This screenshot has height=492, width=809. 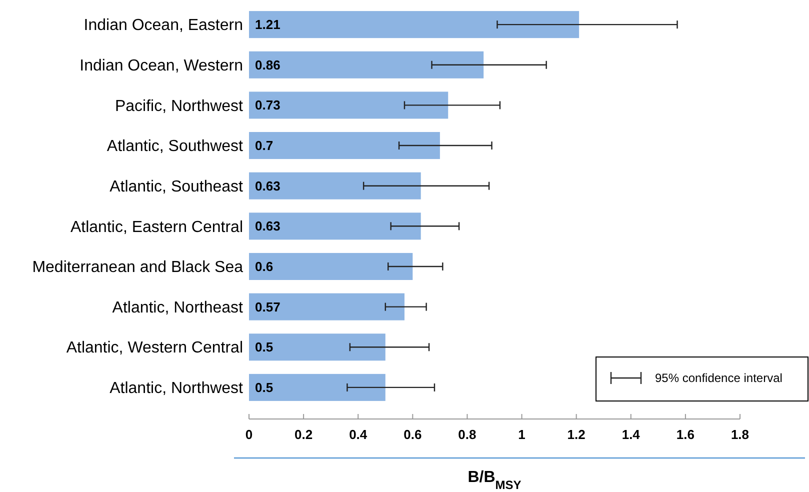 What do you see at coordinates (249, 434) in the screenshot?
I see `x-tick-label: 0` at bounding box center [249, 434].